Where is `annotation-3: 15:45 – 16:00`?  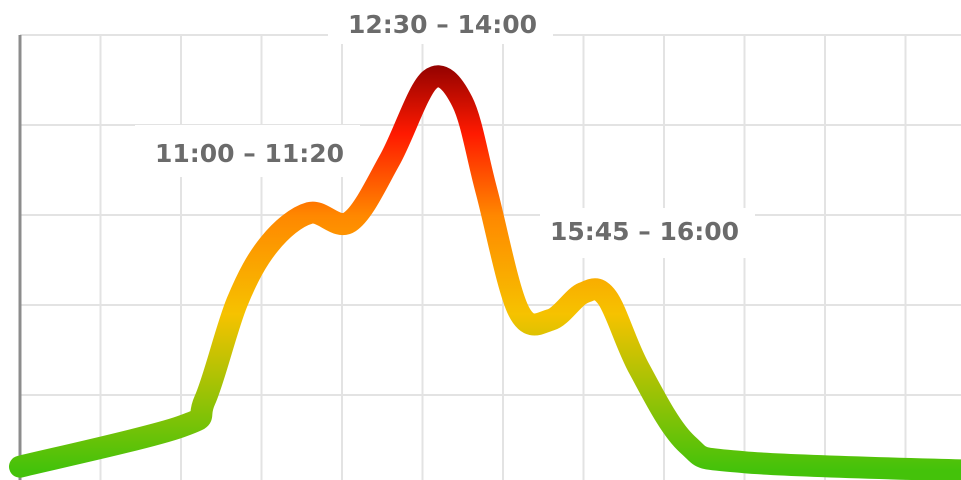 annotation-3: 15:45 – 16:00 is located at coordinates (647, 233).